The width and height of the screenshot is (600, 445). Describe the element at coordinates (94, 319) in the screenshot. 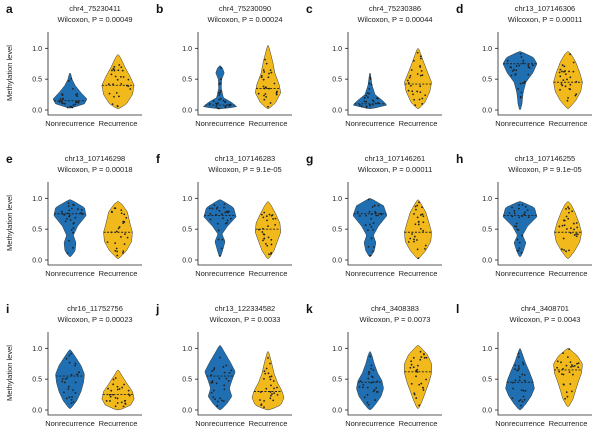

I see `panel-subtitle: Wilcoxon, P = 0.00023` at that location.